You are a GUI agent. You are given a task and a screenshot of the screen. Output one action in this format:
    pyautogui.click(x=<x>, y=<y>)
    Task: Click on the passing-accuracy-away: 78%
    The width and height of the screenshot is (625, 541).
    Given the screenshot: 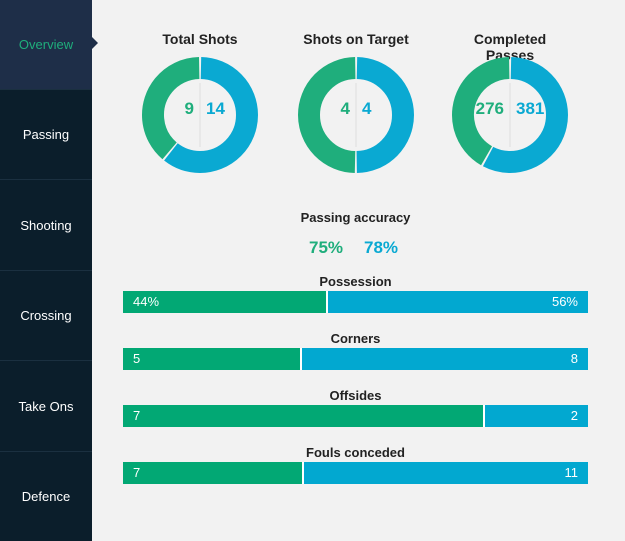 What is the action you would take?
    pyautogui.click(x=381, y=247)
    